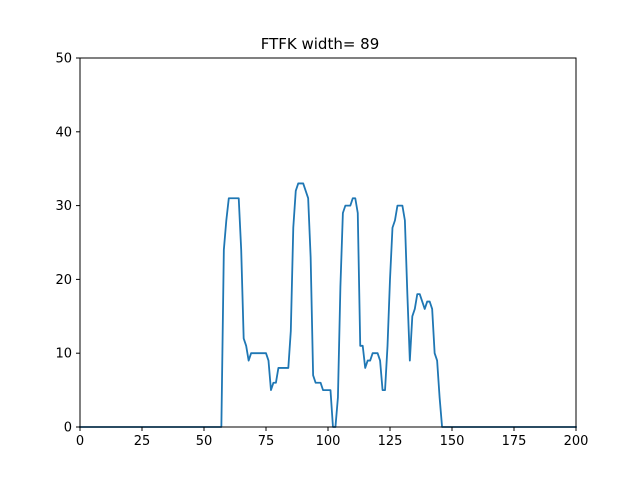  Describe the element at coordinates (63, 59) in the screenshot. I see `y-tick-label: 50` at that location.